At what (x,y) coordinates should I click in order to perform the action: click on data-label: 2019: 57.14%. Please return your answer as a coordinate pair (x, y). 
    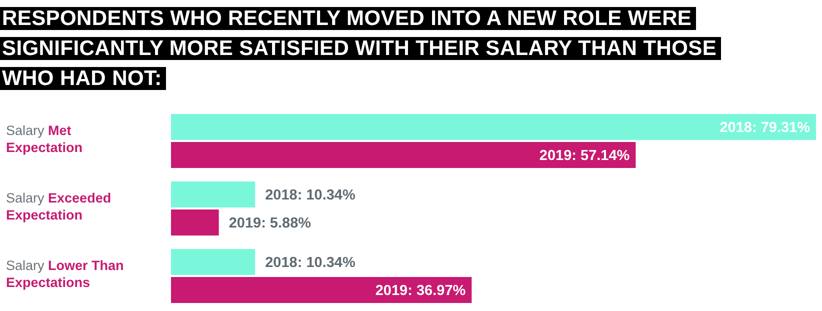
    Looking at the image, I should click on (584, 156).